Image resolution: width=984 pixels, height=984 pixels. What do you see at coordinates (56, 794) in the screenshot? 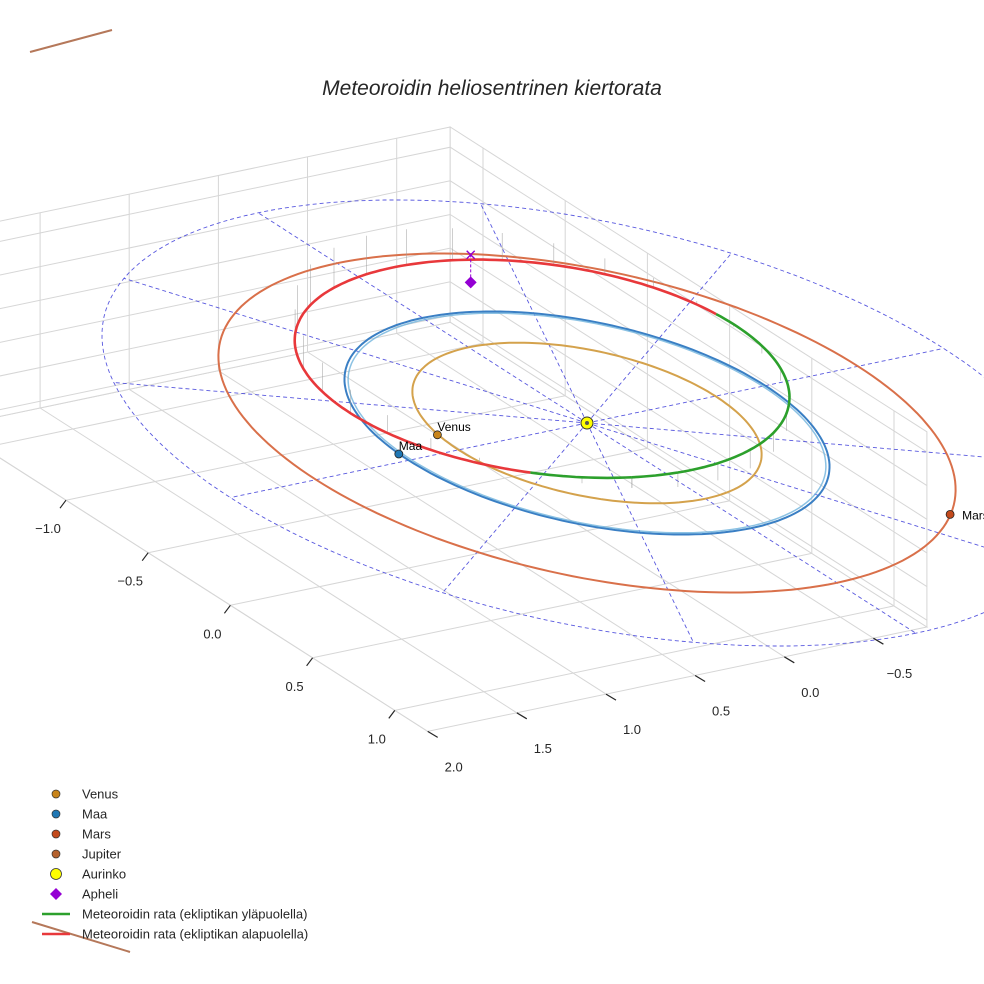
I see `legend-marker-venus` at bounding box center [56, 794].